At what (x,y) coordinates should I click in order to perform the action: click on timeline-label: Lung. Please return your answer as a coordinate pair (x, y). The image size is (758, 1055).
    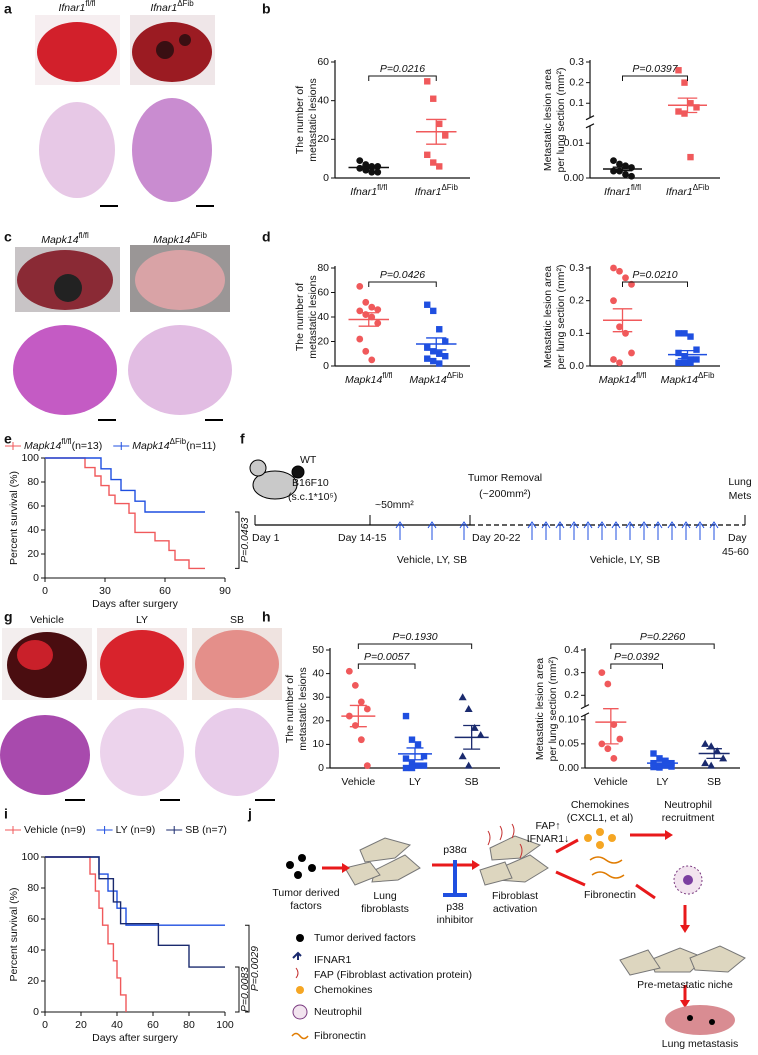
    Looking at the image, I should click on (740, 482).